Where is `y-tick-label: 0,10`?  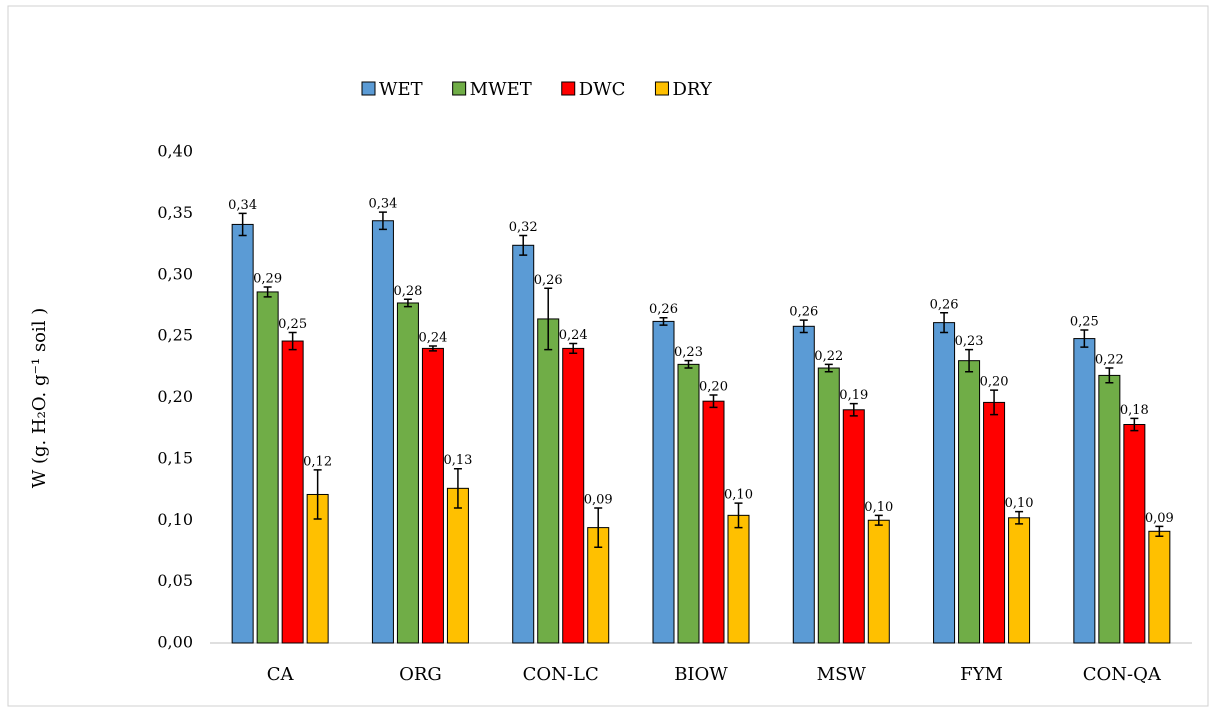
y-tick-label: 0,10 is located at coordinates (175, 519).